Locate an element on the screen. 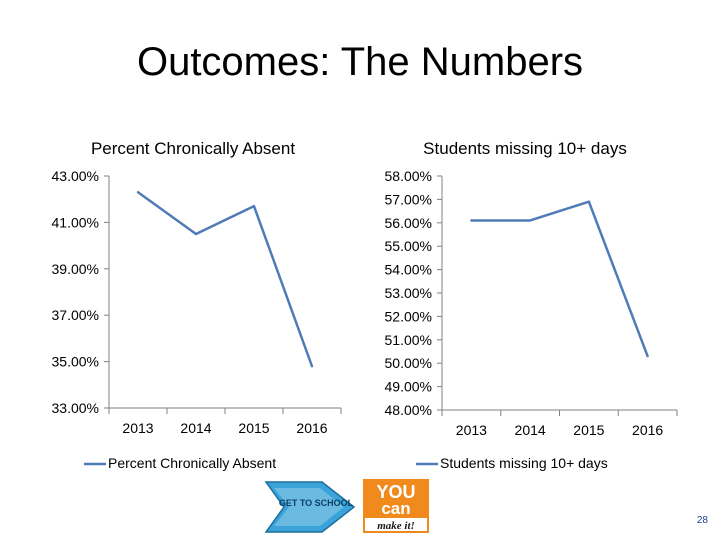  y-tick-label: 48.00% is located at coordinates (408, 410).